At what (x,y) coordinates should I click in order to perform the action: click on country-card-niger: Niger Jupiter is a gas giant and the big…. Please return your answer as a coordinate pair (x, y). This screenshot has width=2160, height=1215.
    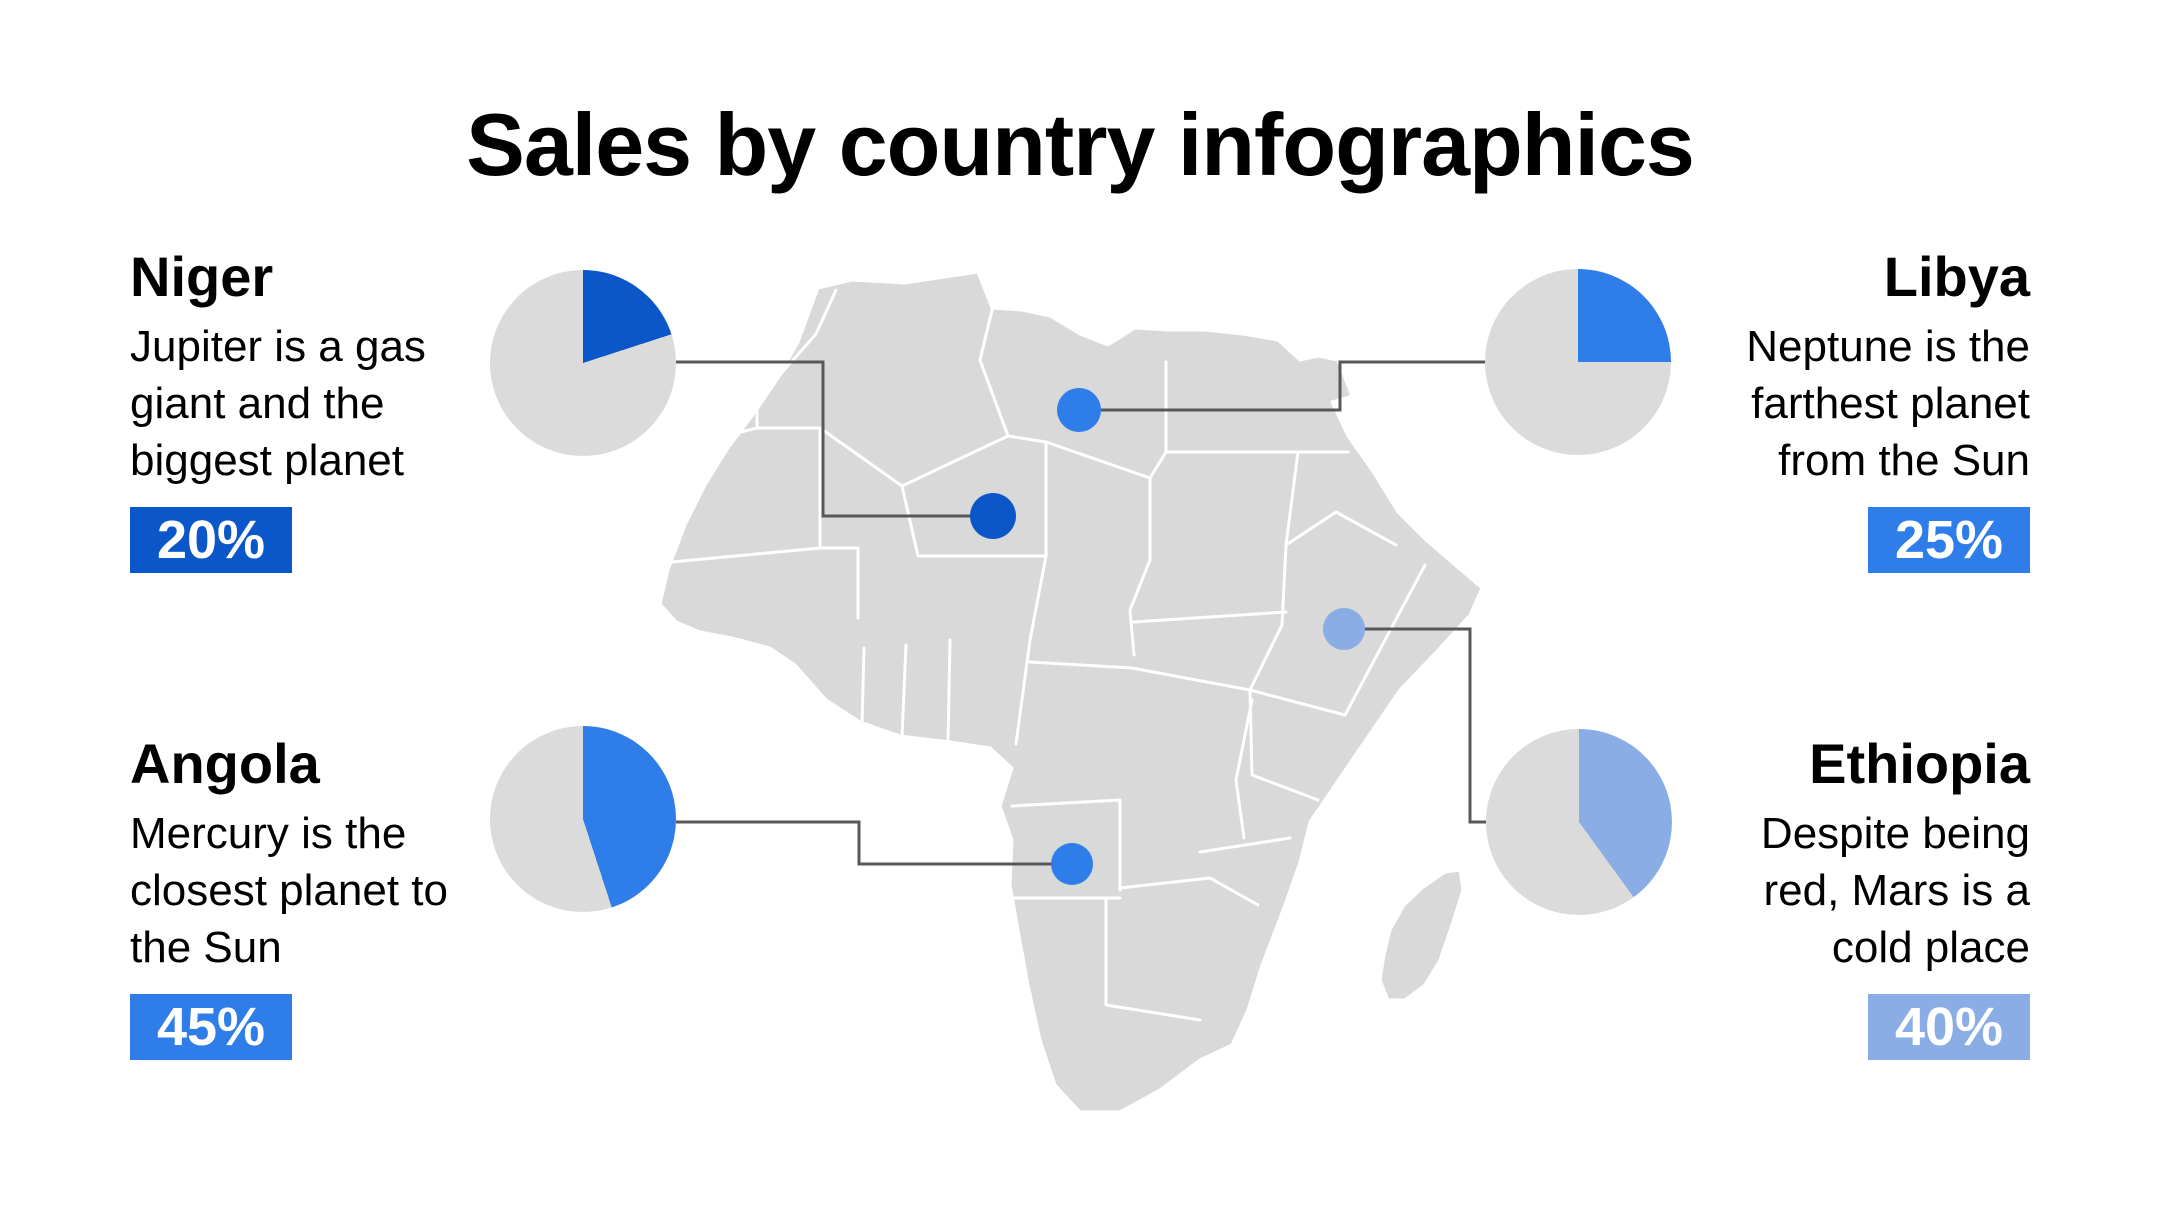
    Looking at the image, I should click on (300, 409).